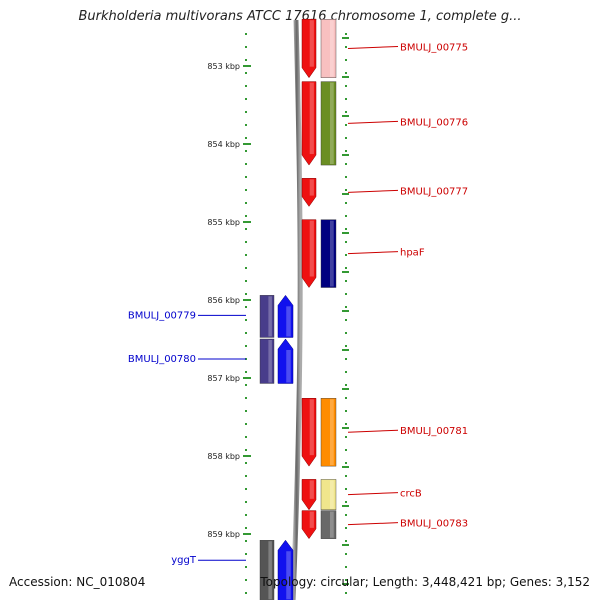 This screenshot has width=600, height=600. Describe the element at coordinates (267, 570) in the screenshot. I see `reverse-gene-feature` at that location.